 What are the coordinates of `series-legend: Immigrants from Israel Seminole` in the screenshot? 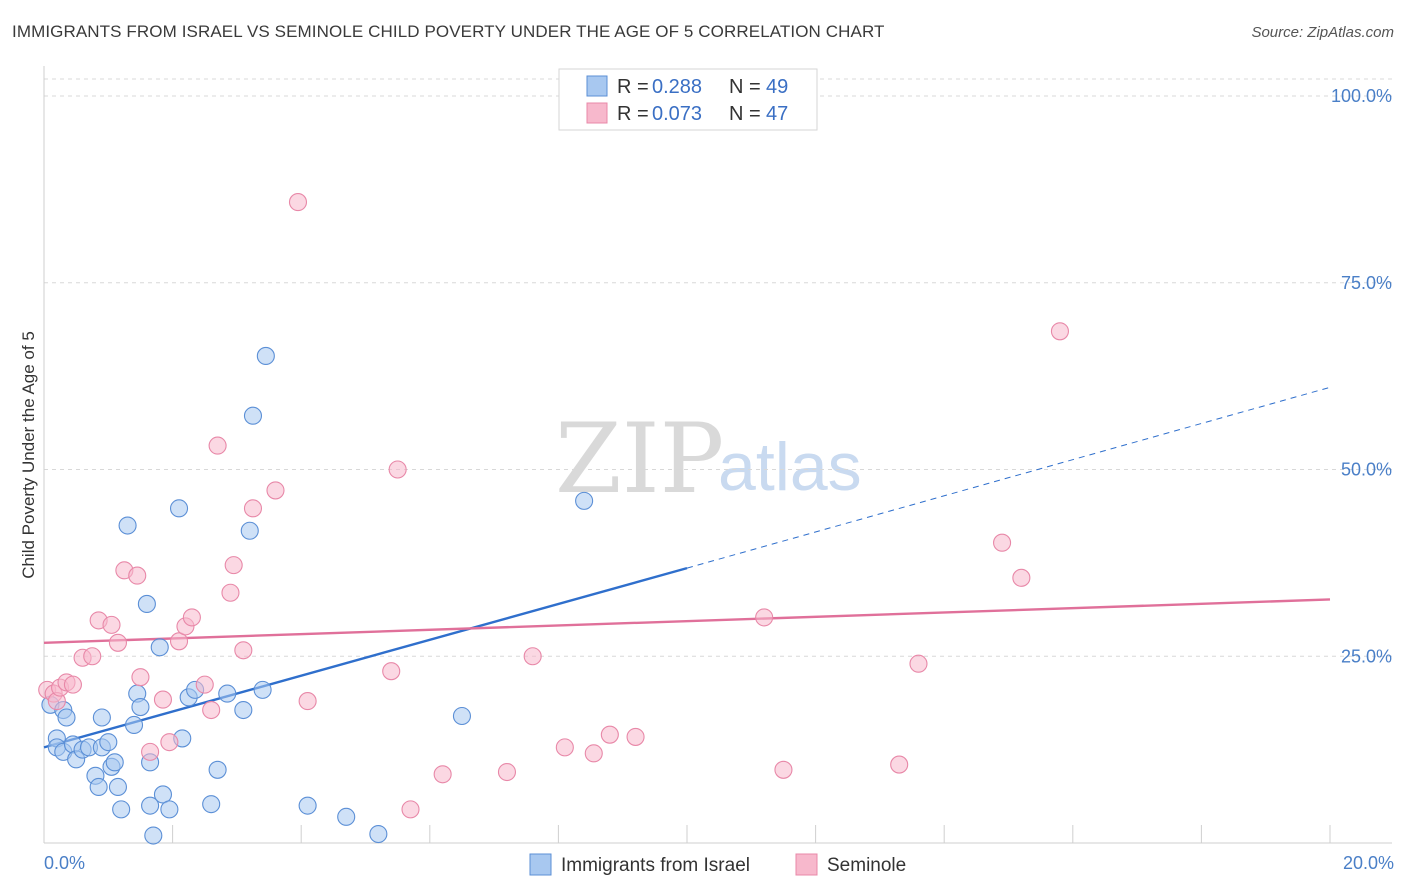 It's located at (717, 864).